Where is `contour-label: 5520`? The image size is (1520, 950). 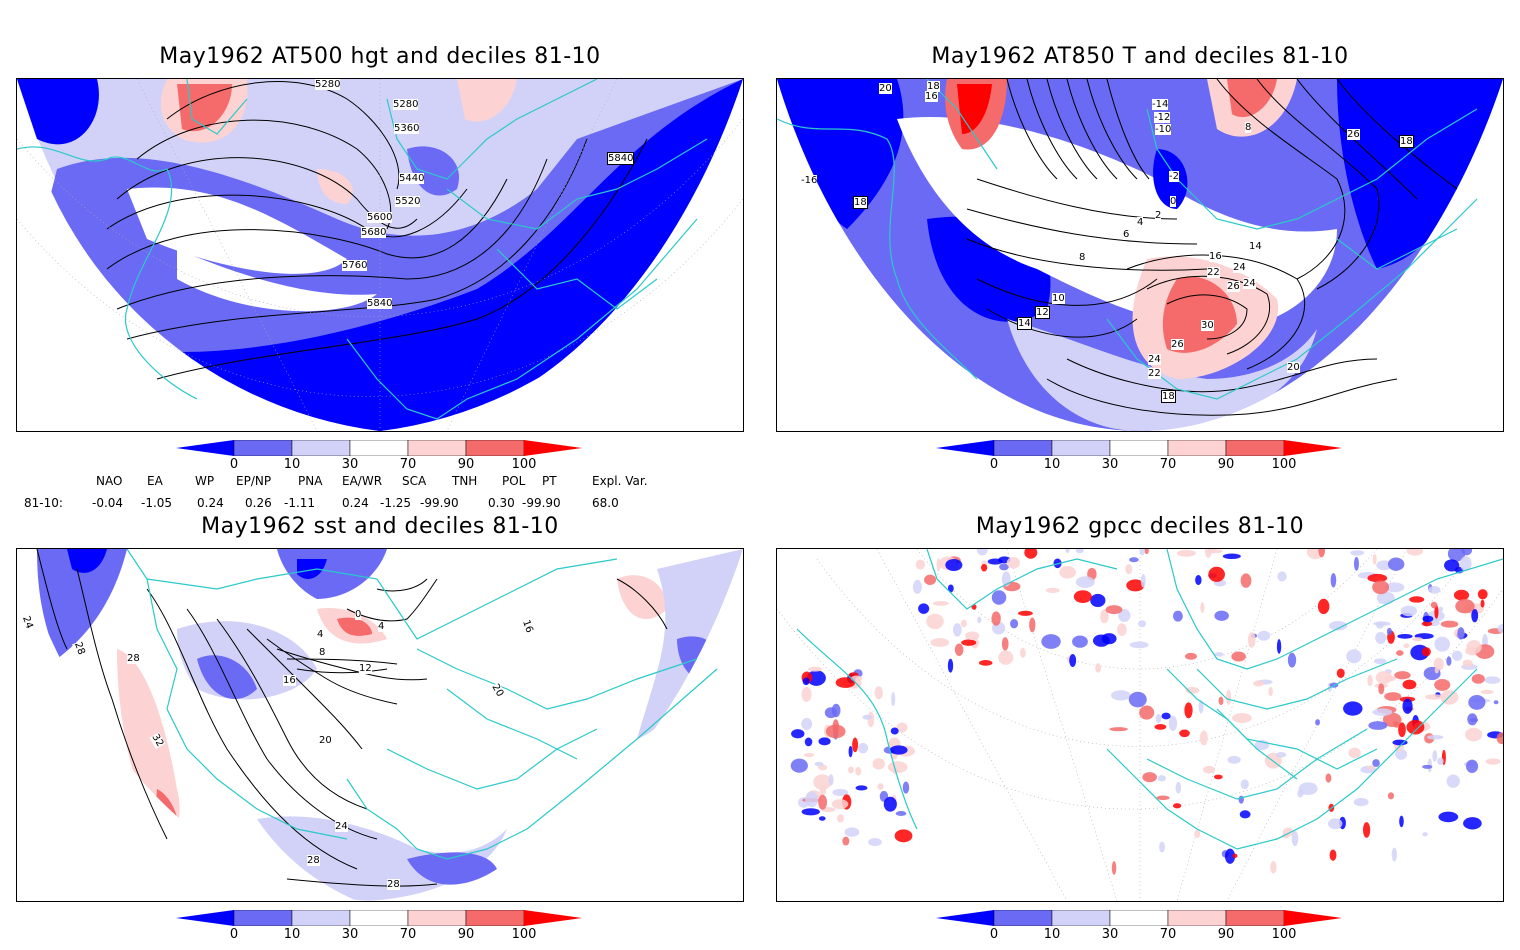
contour-label: 5520 is located at coordinates (408, 201).